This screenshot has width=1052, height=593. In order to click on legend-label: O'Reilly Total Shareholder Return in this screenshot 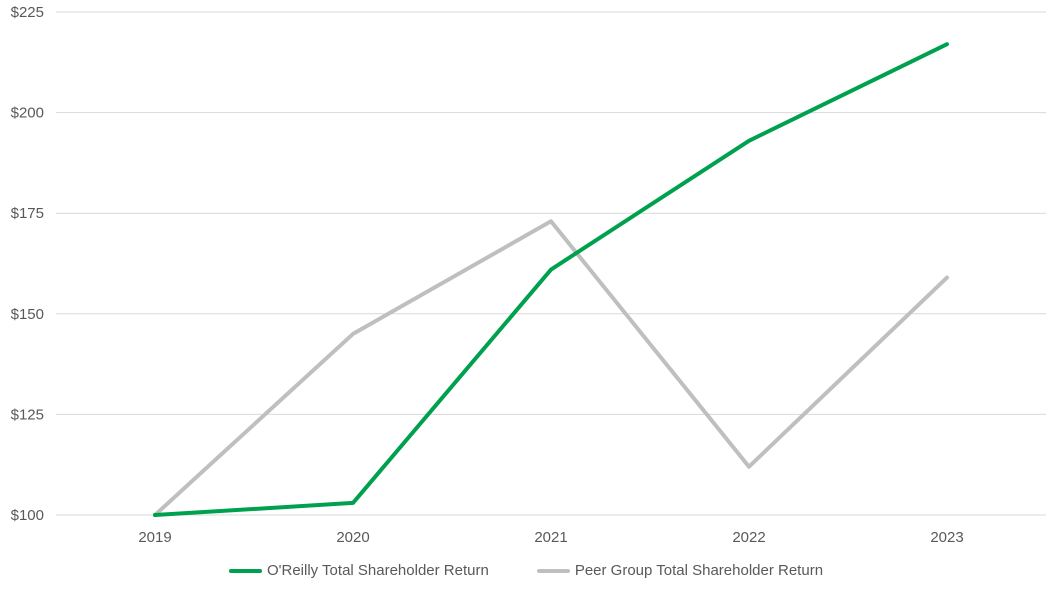, I will do `click(377, 570)`.